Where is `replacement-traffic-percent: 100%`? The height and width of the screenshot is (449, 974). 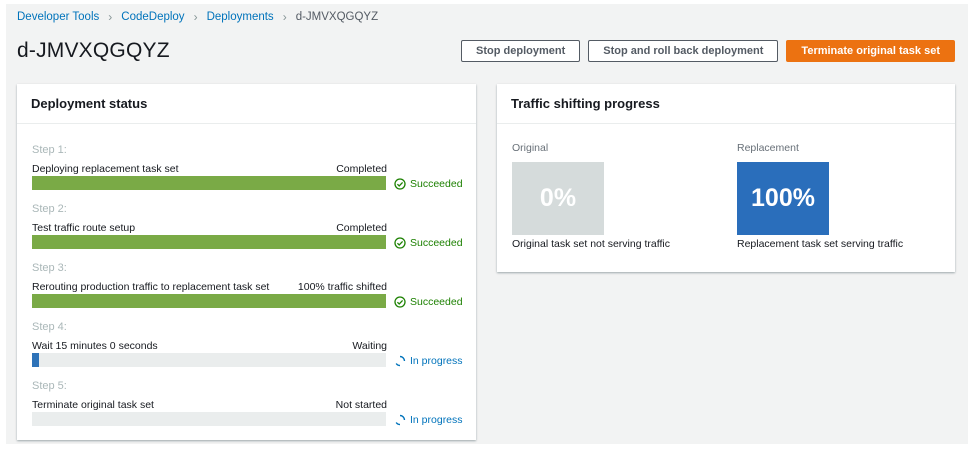
replacement-traffic-percent: 100% is located at coordinates (783, 198).